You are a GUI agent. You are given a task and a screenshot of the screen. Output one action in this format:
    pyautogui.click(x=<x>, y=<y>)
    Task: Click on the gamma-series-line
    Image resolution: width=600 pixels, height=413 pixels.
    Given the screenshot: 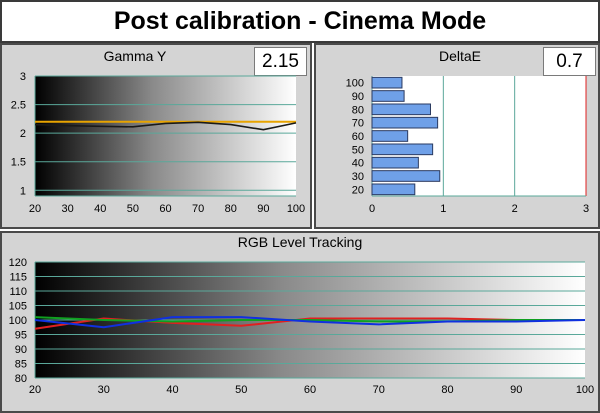 What is the action you would take?
    pyautogui.click(x=165, y=126)
    